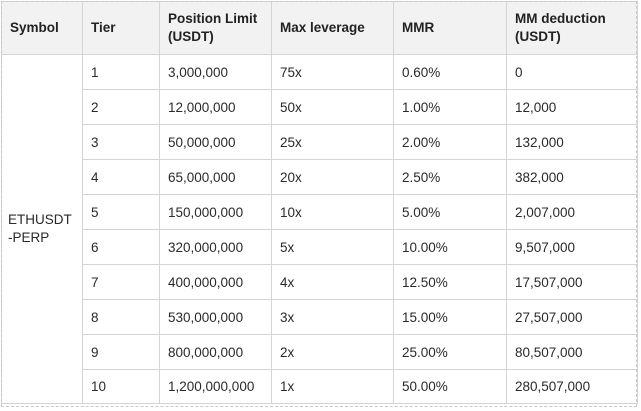 The width and height of the screenshot is (641, 411). Describe the element at coordinates (332, 28) in the screenshot. I see `header-max-leverage: Max leverage` at that location.